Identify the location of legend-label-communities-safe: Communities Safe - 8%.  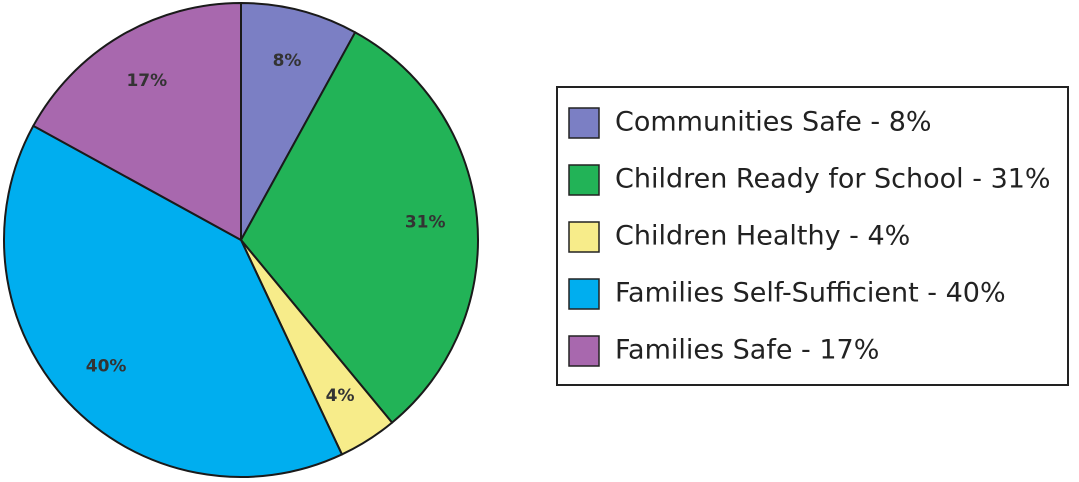
(773, 122).